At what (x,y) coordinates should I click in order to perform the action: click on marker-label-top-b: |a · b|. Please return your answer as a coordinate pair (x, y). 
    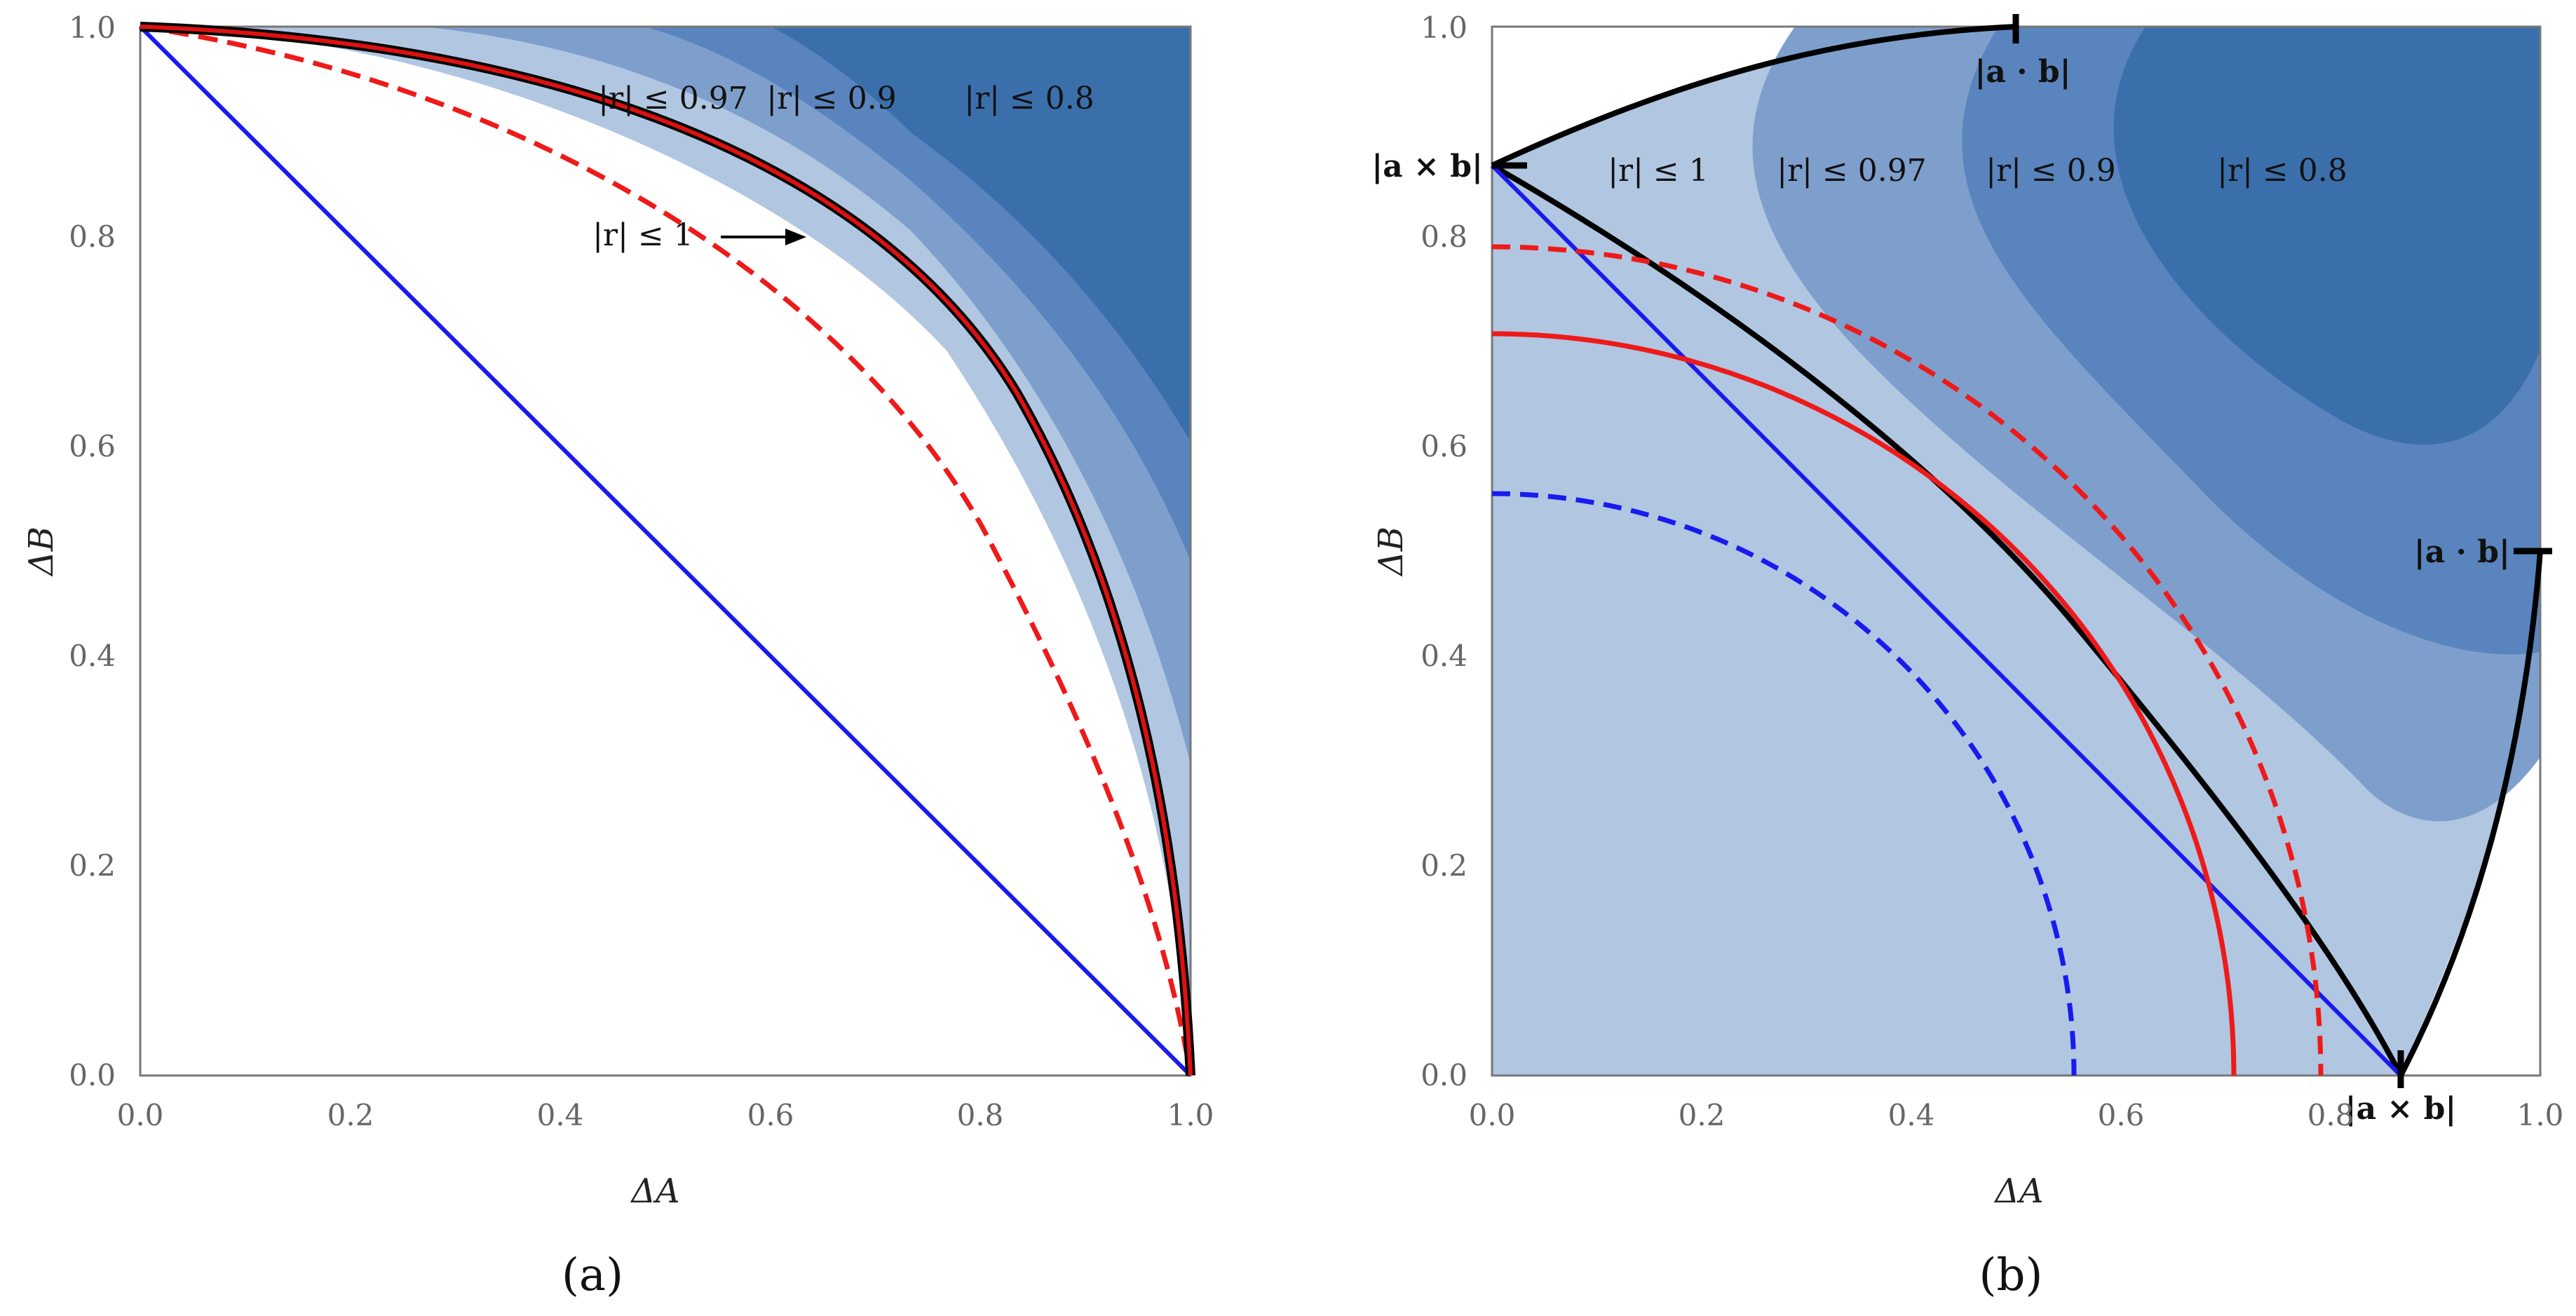
    Looking at the image, I should click on (2022, 72).